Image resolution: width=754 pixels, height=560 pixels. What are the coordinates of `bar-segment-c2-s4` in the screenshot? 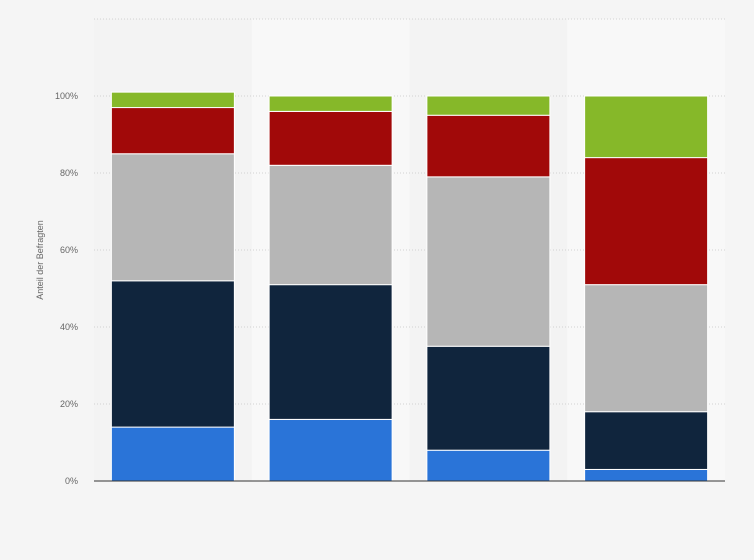 It's located at (488, 105).